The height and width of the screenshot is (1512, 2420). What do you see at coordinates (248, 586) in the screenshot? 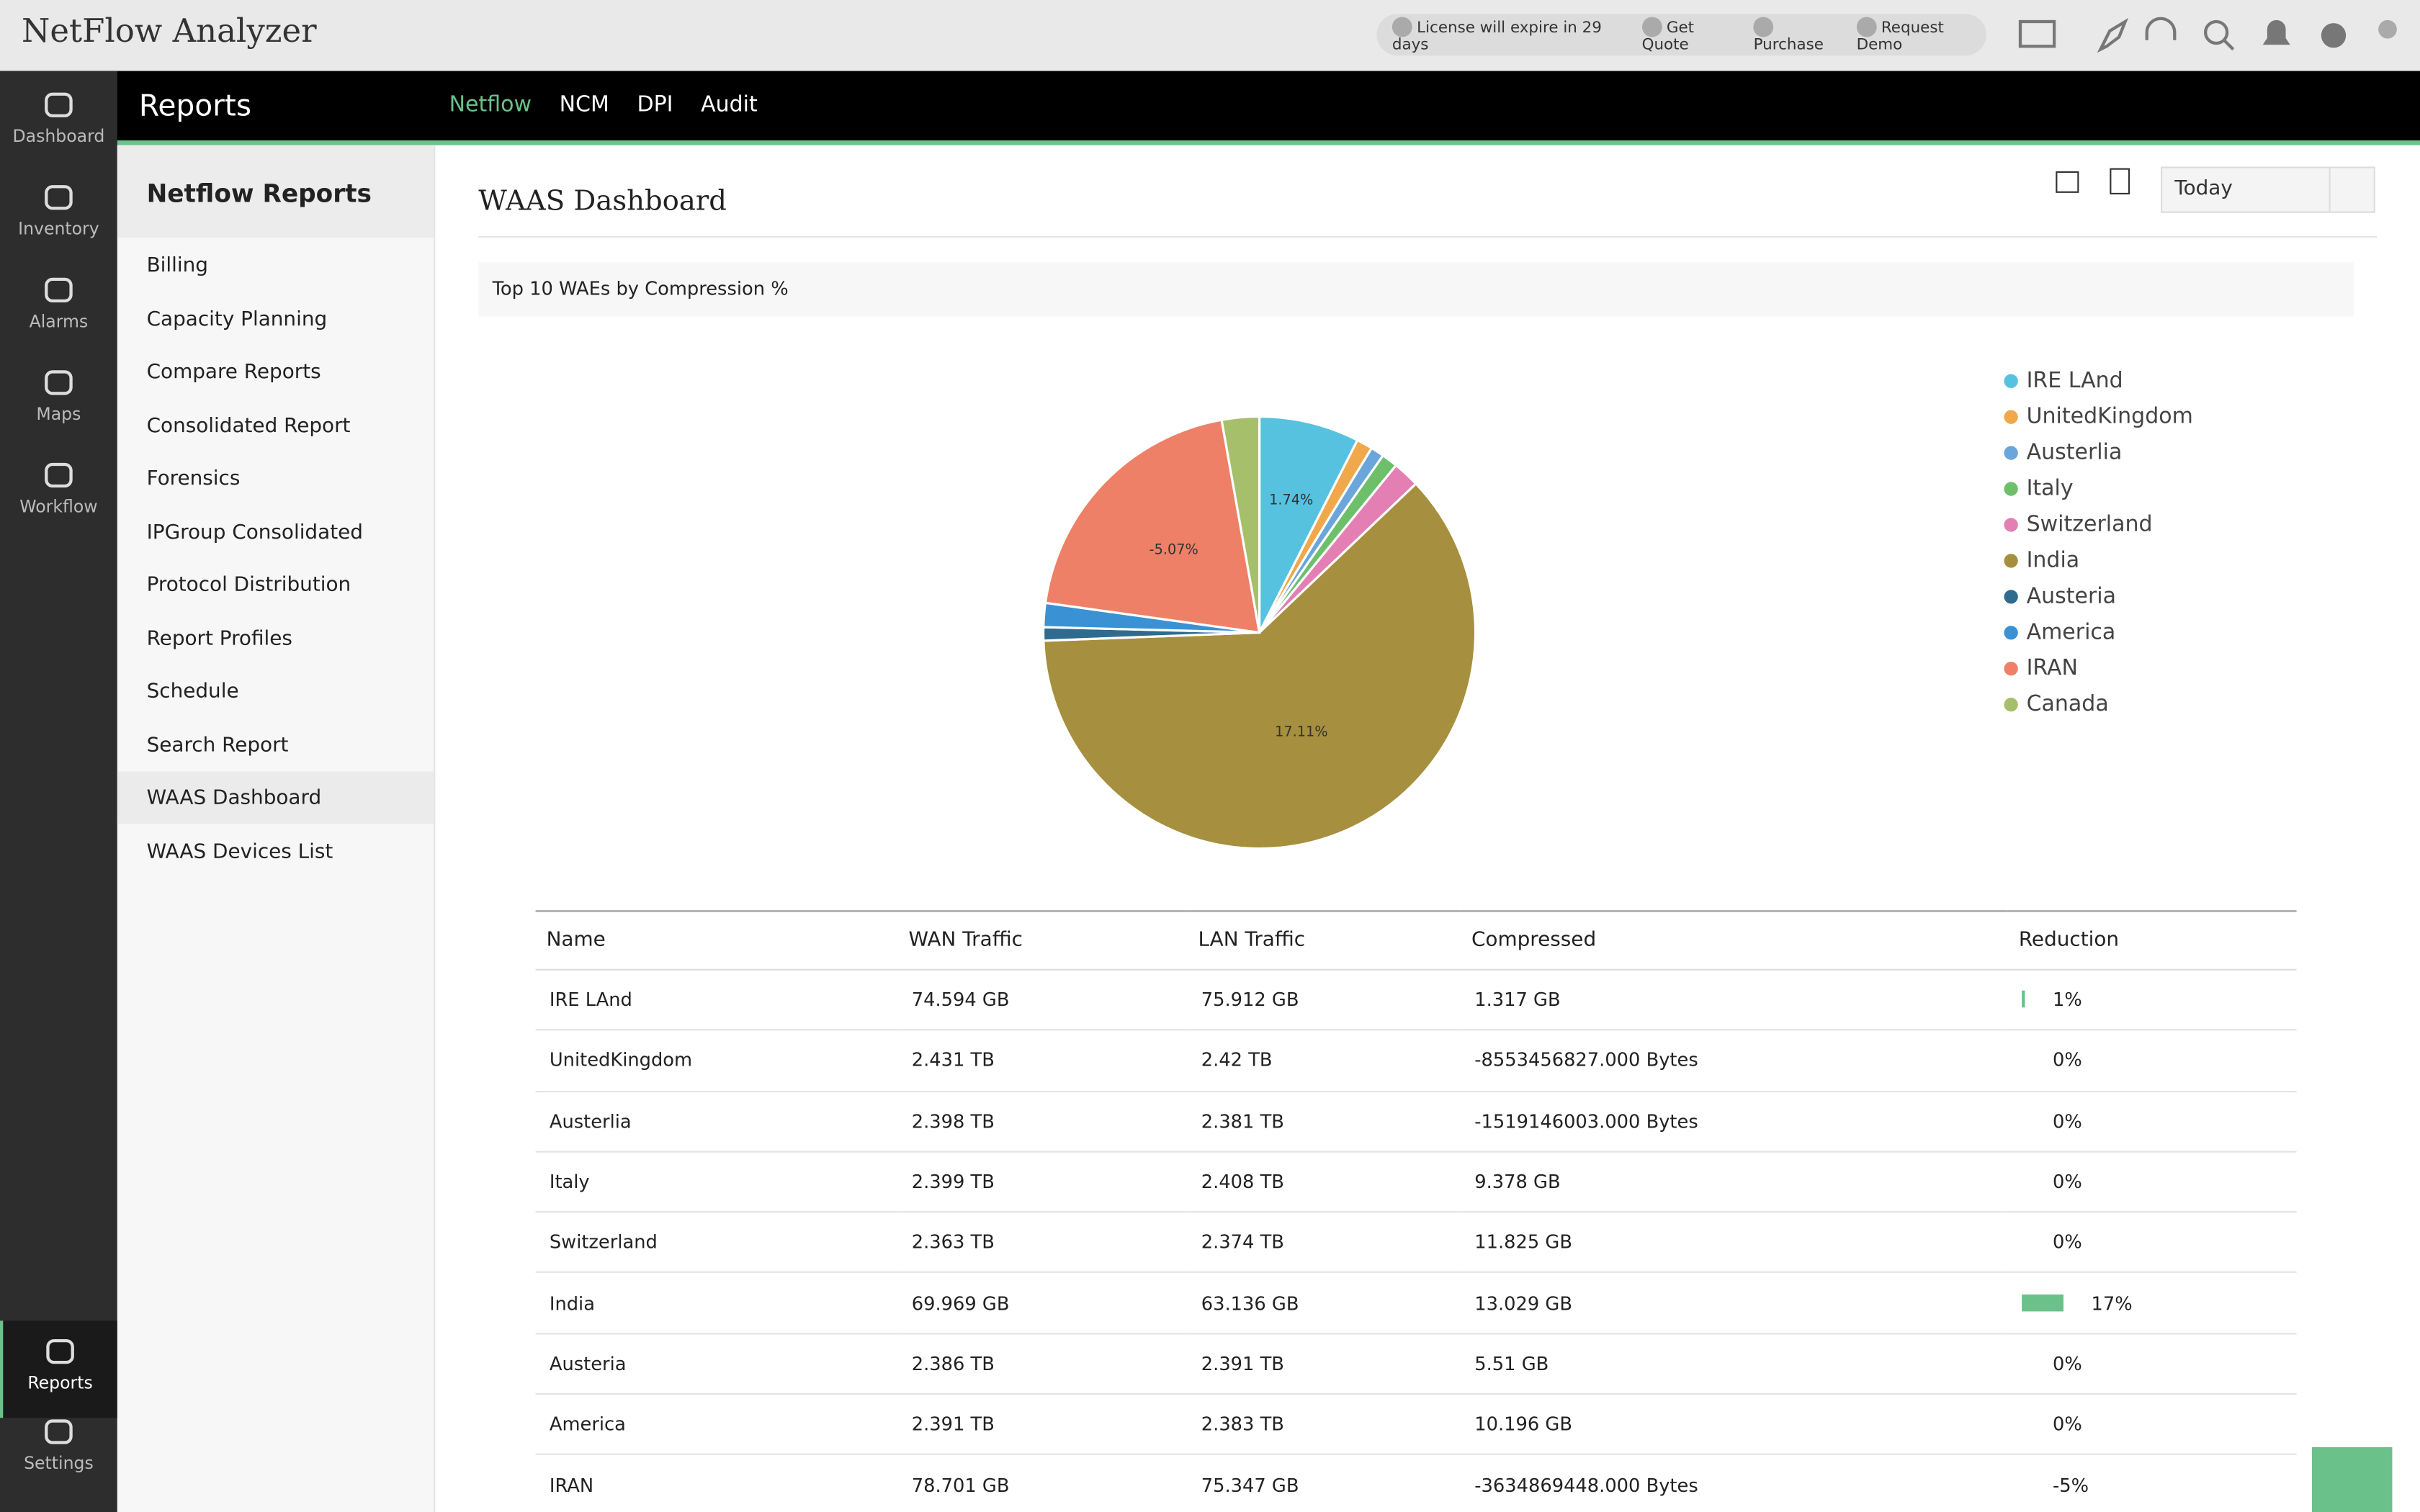
I see `menu-item: Protocol Distribution` at bounding box center [248, 586].